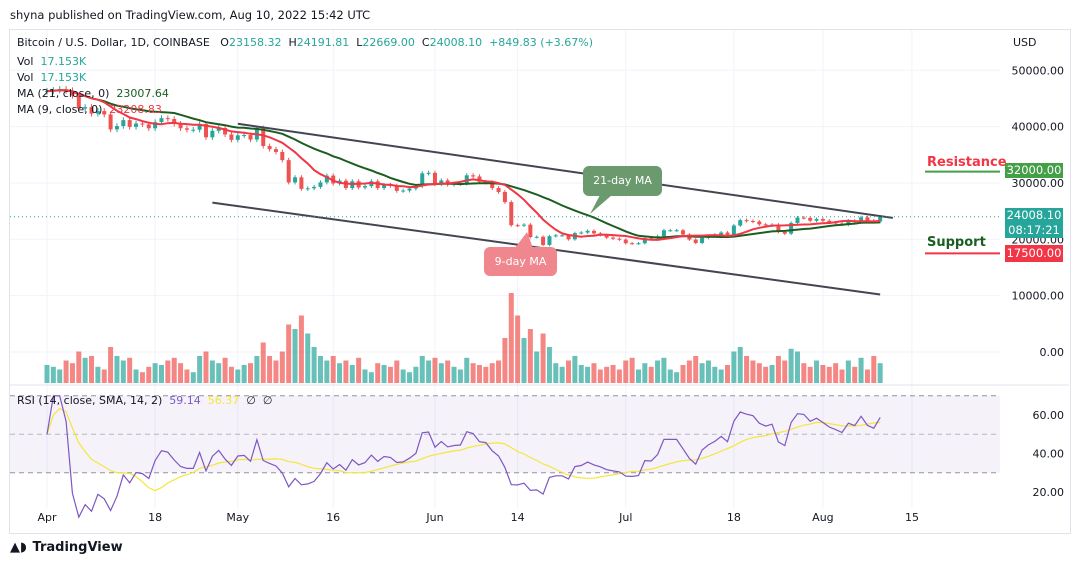 This screenshot has height=565, width=1079. What do you see at coordinates (113, 42) in the screenshot?
I see `symbol-title: Bitcoin / U.S. Dollar, 1D, COINBASE` at bounding box center [113, 42].